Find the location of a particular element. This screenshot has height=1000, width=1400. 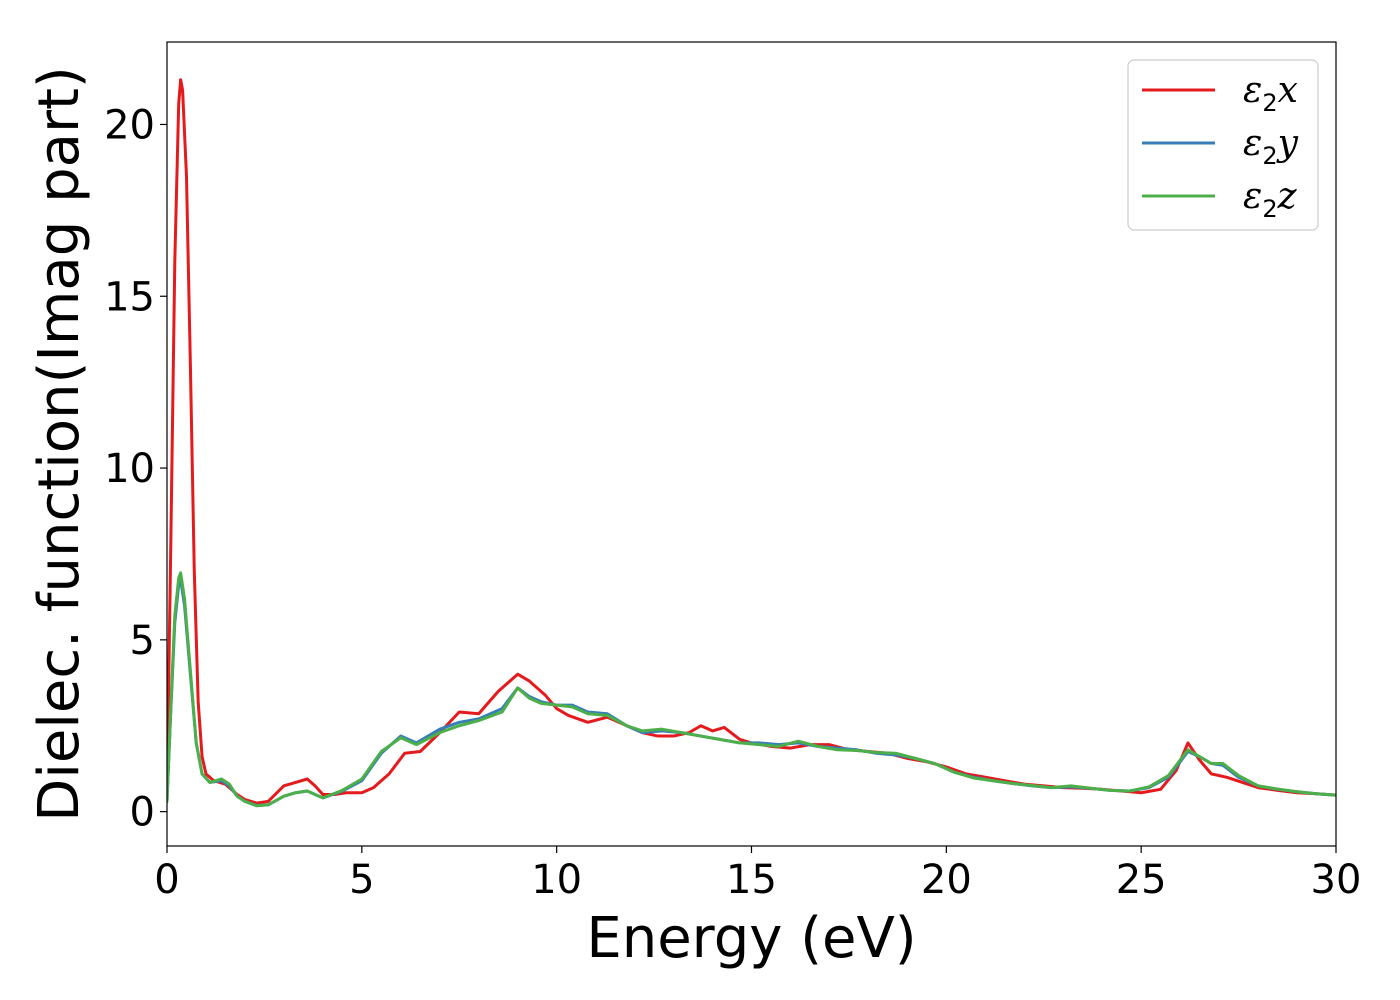

y-tick-label: 15 is located at coordinates (129, 297).